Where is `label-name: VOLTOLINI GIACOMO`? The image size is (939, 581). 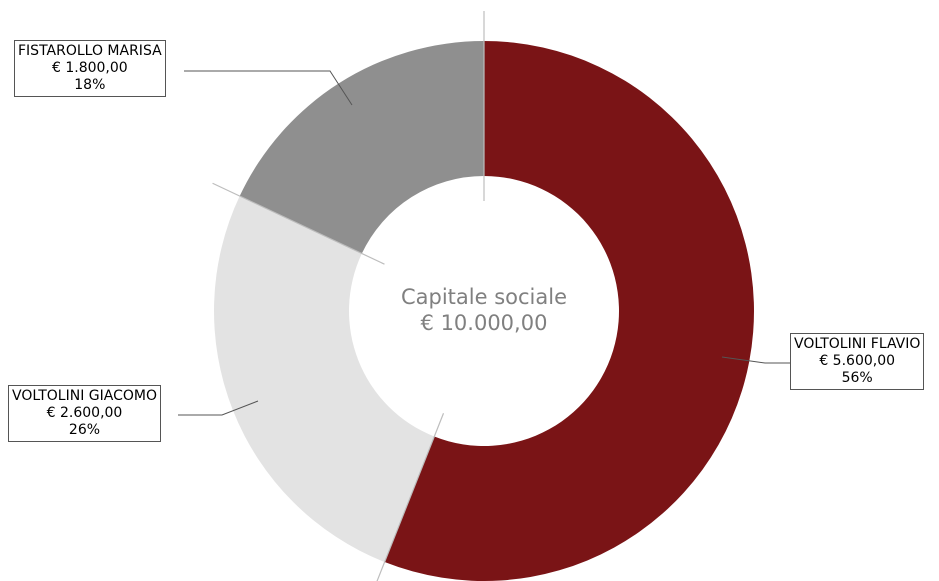
label-name: VOLTOLINI GIACOMO is located at coordinates (84, 396).